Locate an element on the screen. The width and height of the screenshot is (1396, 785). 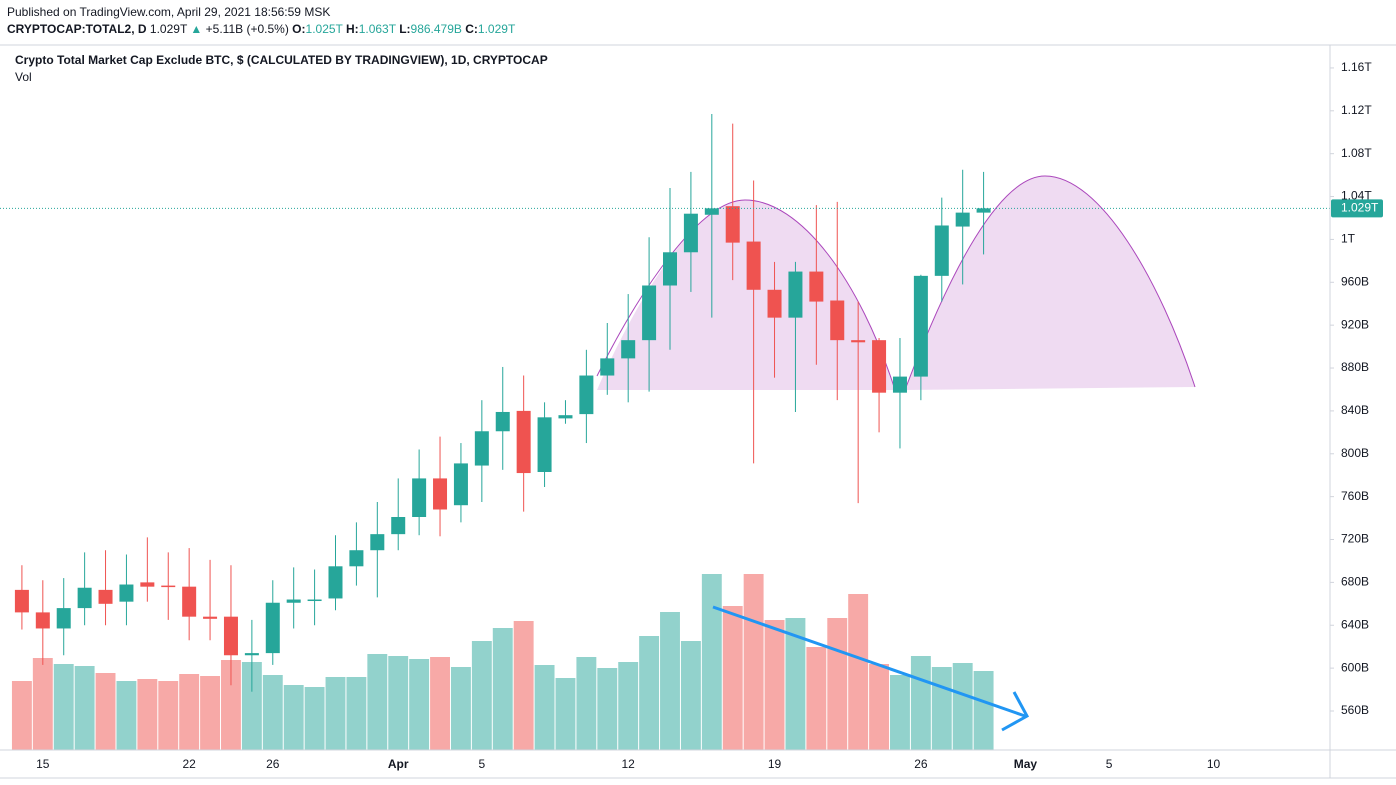
y-tick-label: 880B is located at coordinates (1355, 367).